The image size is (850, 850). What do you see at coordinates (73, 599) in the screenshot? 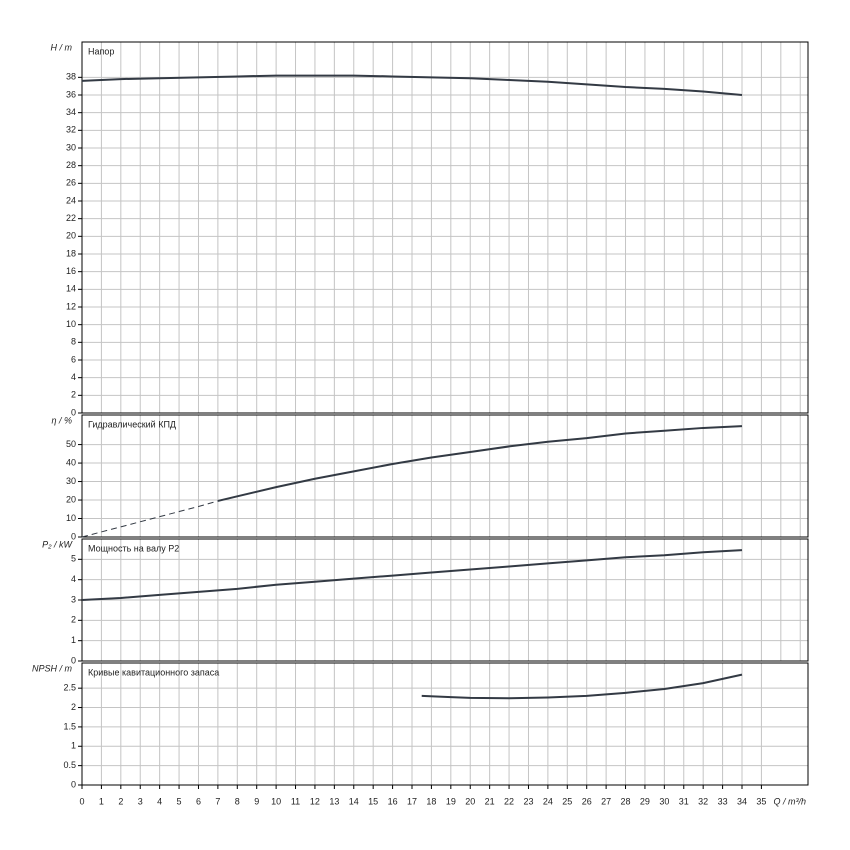
I see `y-tick-label: 3` at bounding box center [73, 599].